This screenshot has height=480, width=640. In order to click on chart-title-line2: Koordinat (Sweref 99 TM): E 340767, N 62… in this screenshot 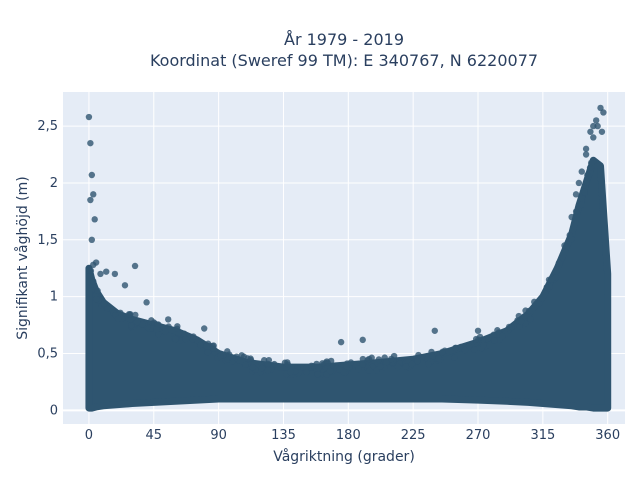, I will do `click(344, 60)`.